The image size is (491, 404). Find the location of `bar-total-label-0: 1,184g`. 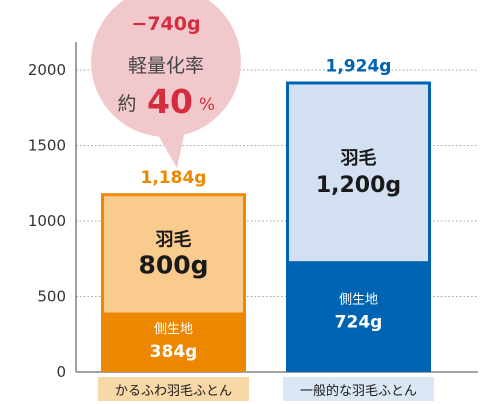

bar-total-label-0: 1,184g is located at coordinates (174, 178).